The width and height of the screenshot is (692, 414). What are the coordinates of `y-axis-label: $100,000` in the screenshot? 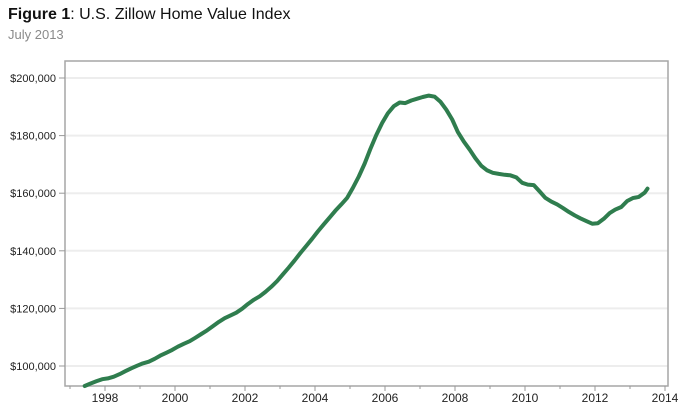 It's located at (33, 367).